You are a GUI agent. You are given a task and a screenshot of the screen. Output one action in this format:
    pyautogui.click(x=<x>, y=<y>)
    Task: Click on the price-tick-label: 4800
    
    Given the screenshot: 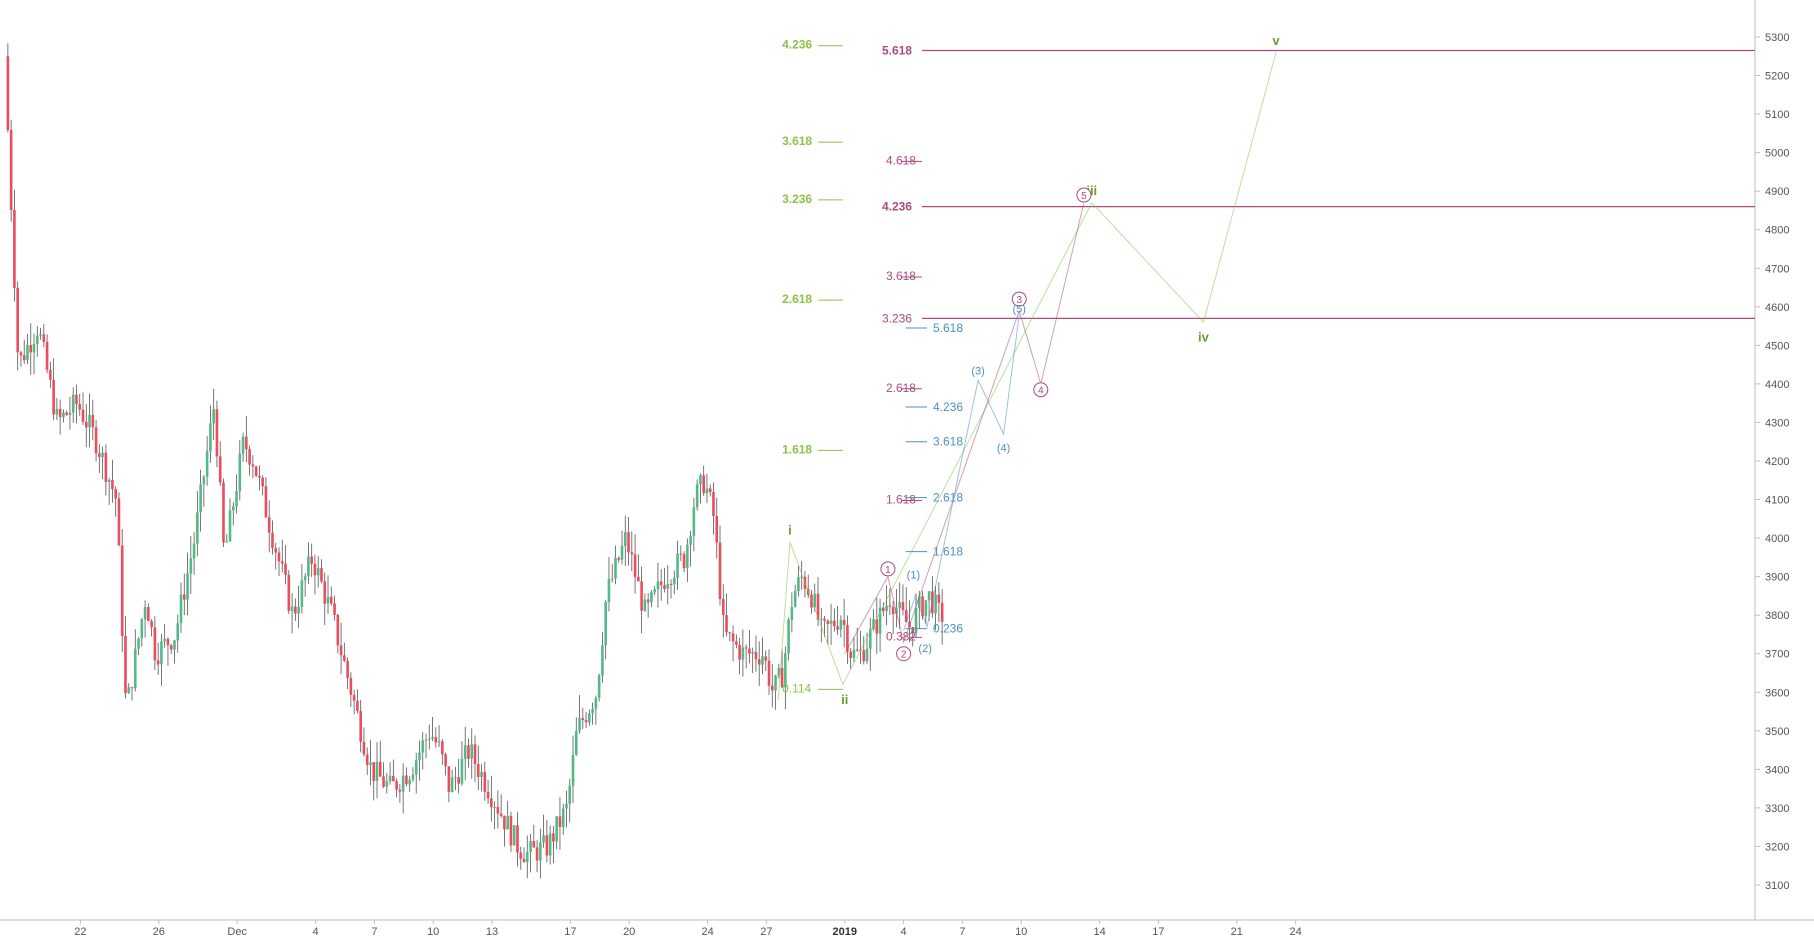 What is the action you would take?
    pyautogui.click(x=1777, y=231)
    